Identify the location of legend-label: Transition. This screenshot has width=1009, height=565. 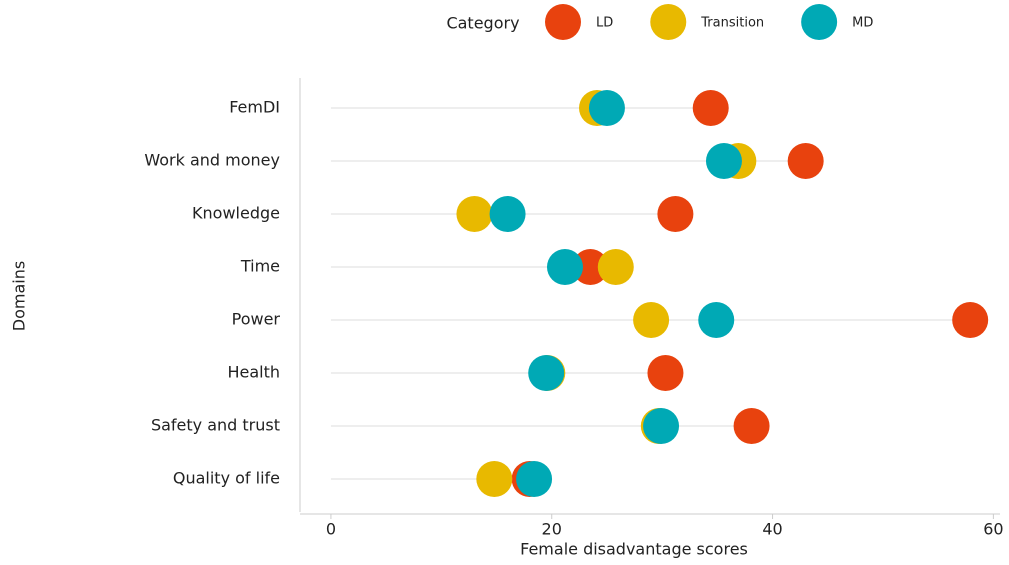
(732, 23).